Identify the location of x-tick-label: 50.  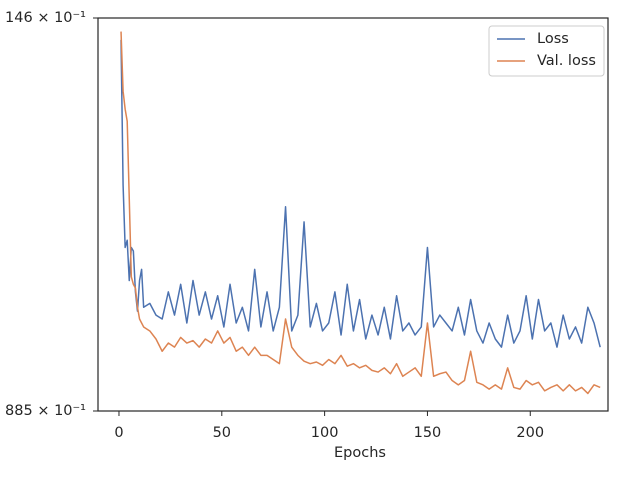
(222, 433).